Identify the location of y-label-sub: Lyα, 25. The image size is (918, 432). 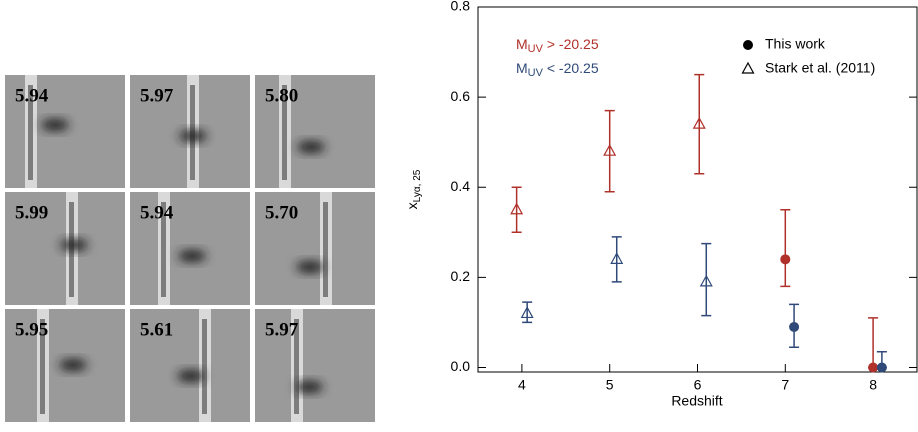
(417, 185).